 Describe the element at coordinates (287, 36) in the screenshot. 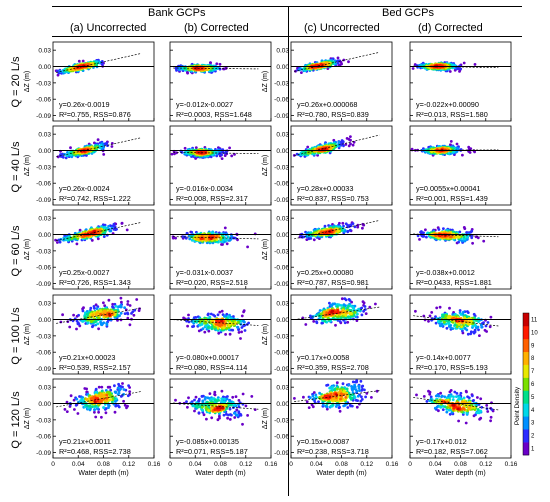

I see `header-bottom-rule` at that location.